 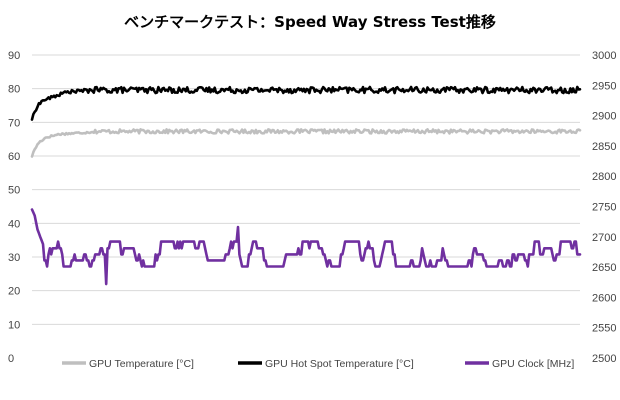 What do you see at coordinates (604, 329) in the screenshot?
I see `right-tick-label: 2550` at bounding box center [604, 329].